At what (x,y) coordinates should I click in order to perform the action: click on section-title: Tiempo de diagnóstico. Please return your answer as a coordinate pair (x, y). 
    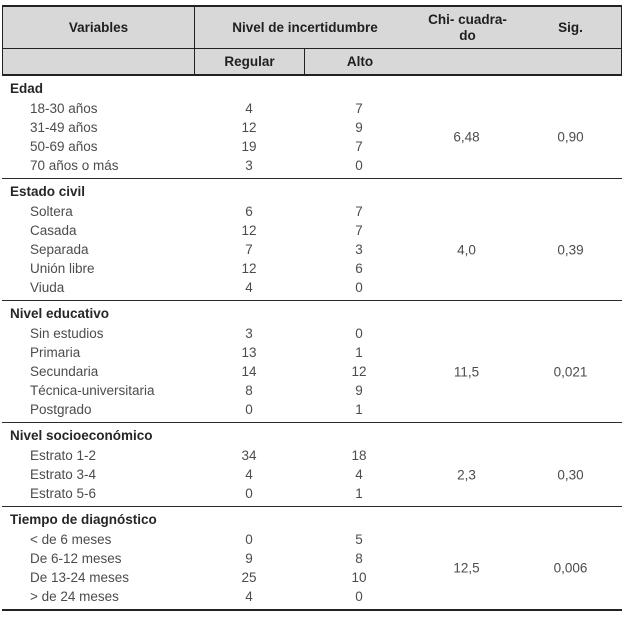
    Looking at the image, I should click on (83, 519).